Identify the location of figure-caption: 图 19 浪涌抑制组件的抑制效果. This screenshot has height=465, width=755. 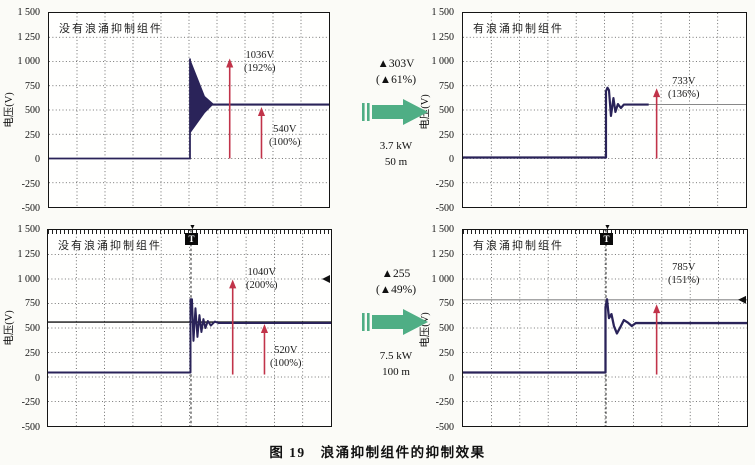
(377, 452).